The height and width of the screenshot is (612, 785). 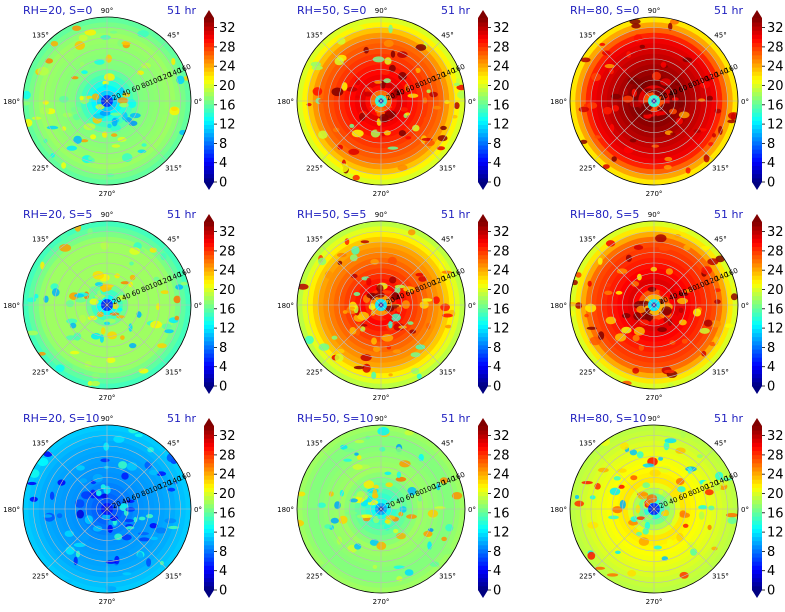 I want to click on radial-tick-label: 40, so click(x=673, y=93).